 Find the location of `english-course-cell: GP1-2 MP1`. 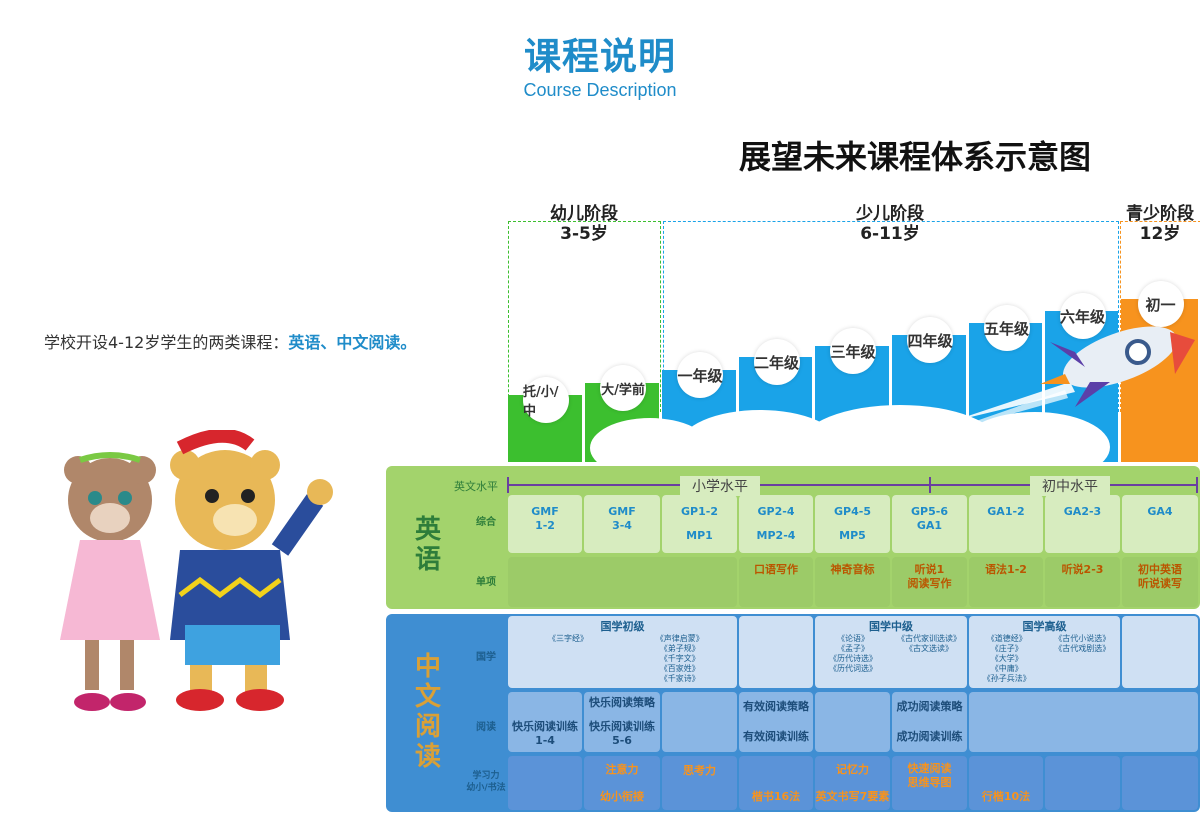

english-course-cell: GP1-2 MP1 is located at coordinates (699, 524).